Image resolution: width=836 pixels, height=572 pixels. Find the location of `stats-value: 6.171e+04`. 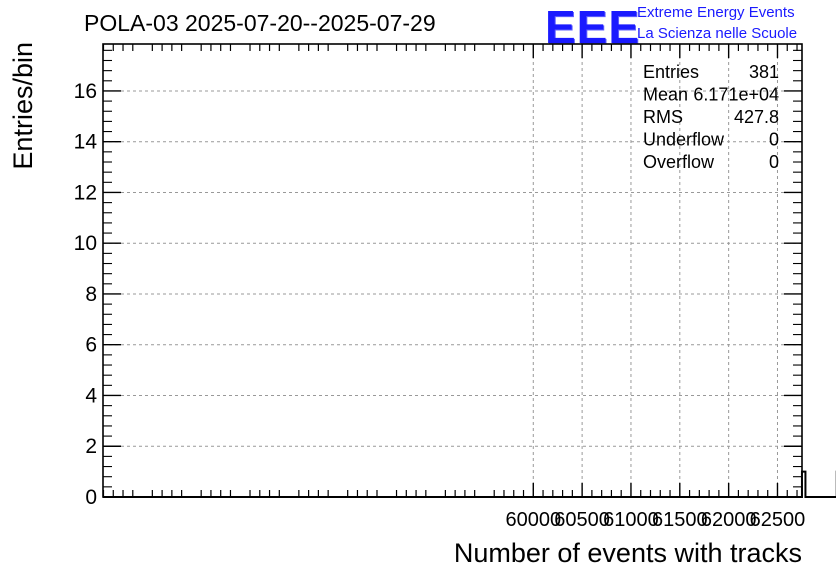

stats-value: 6.171e+04 is located at coordinates (736, 95).